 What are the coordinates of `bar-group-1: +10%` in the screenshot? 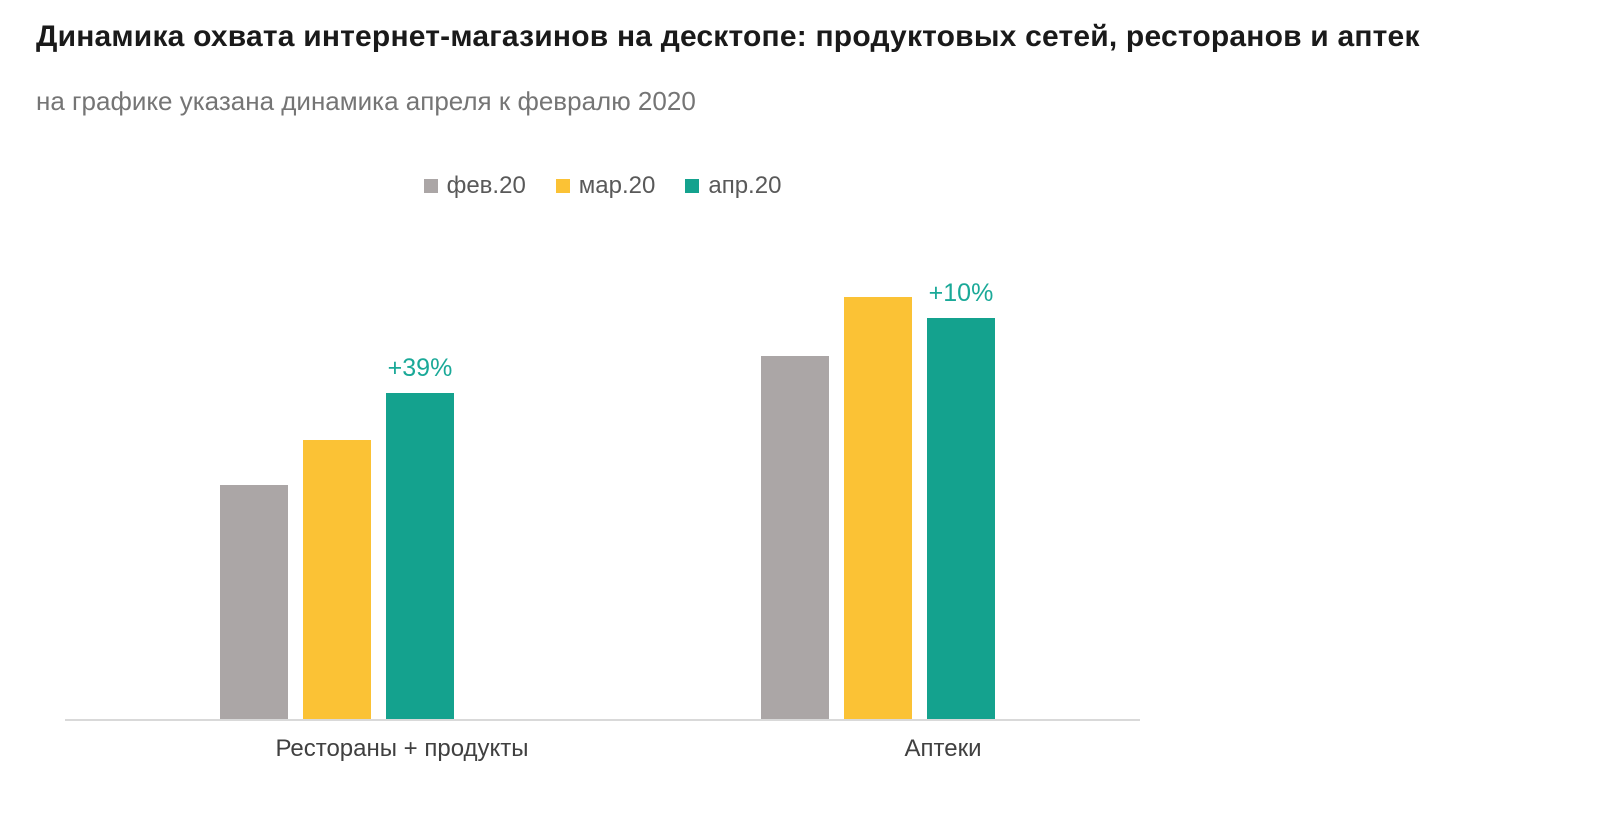 It's located at (878, 499).